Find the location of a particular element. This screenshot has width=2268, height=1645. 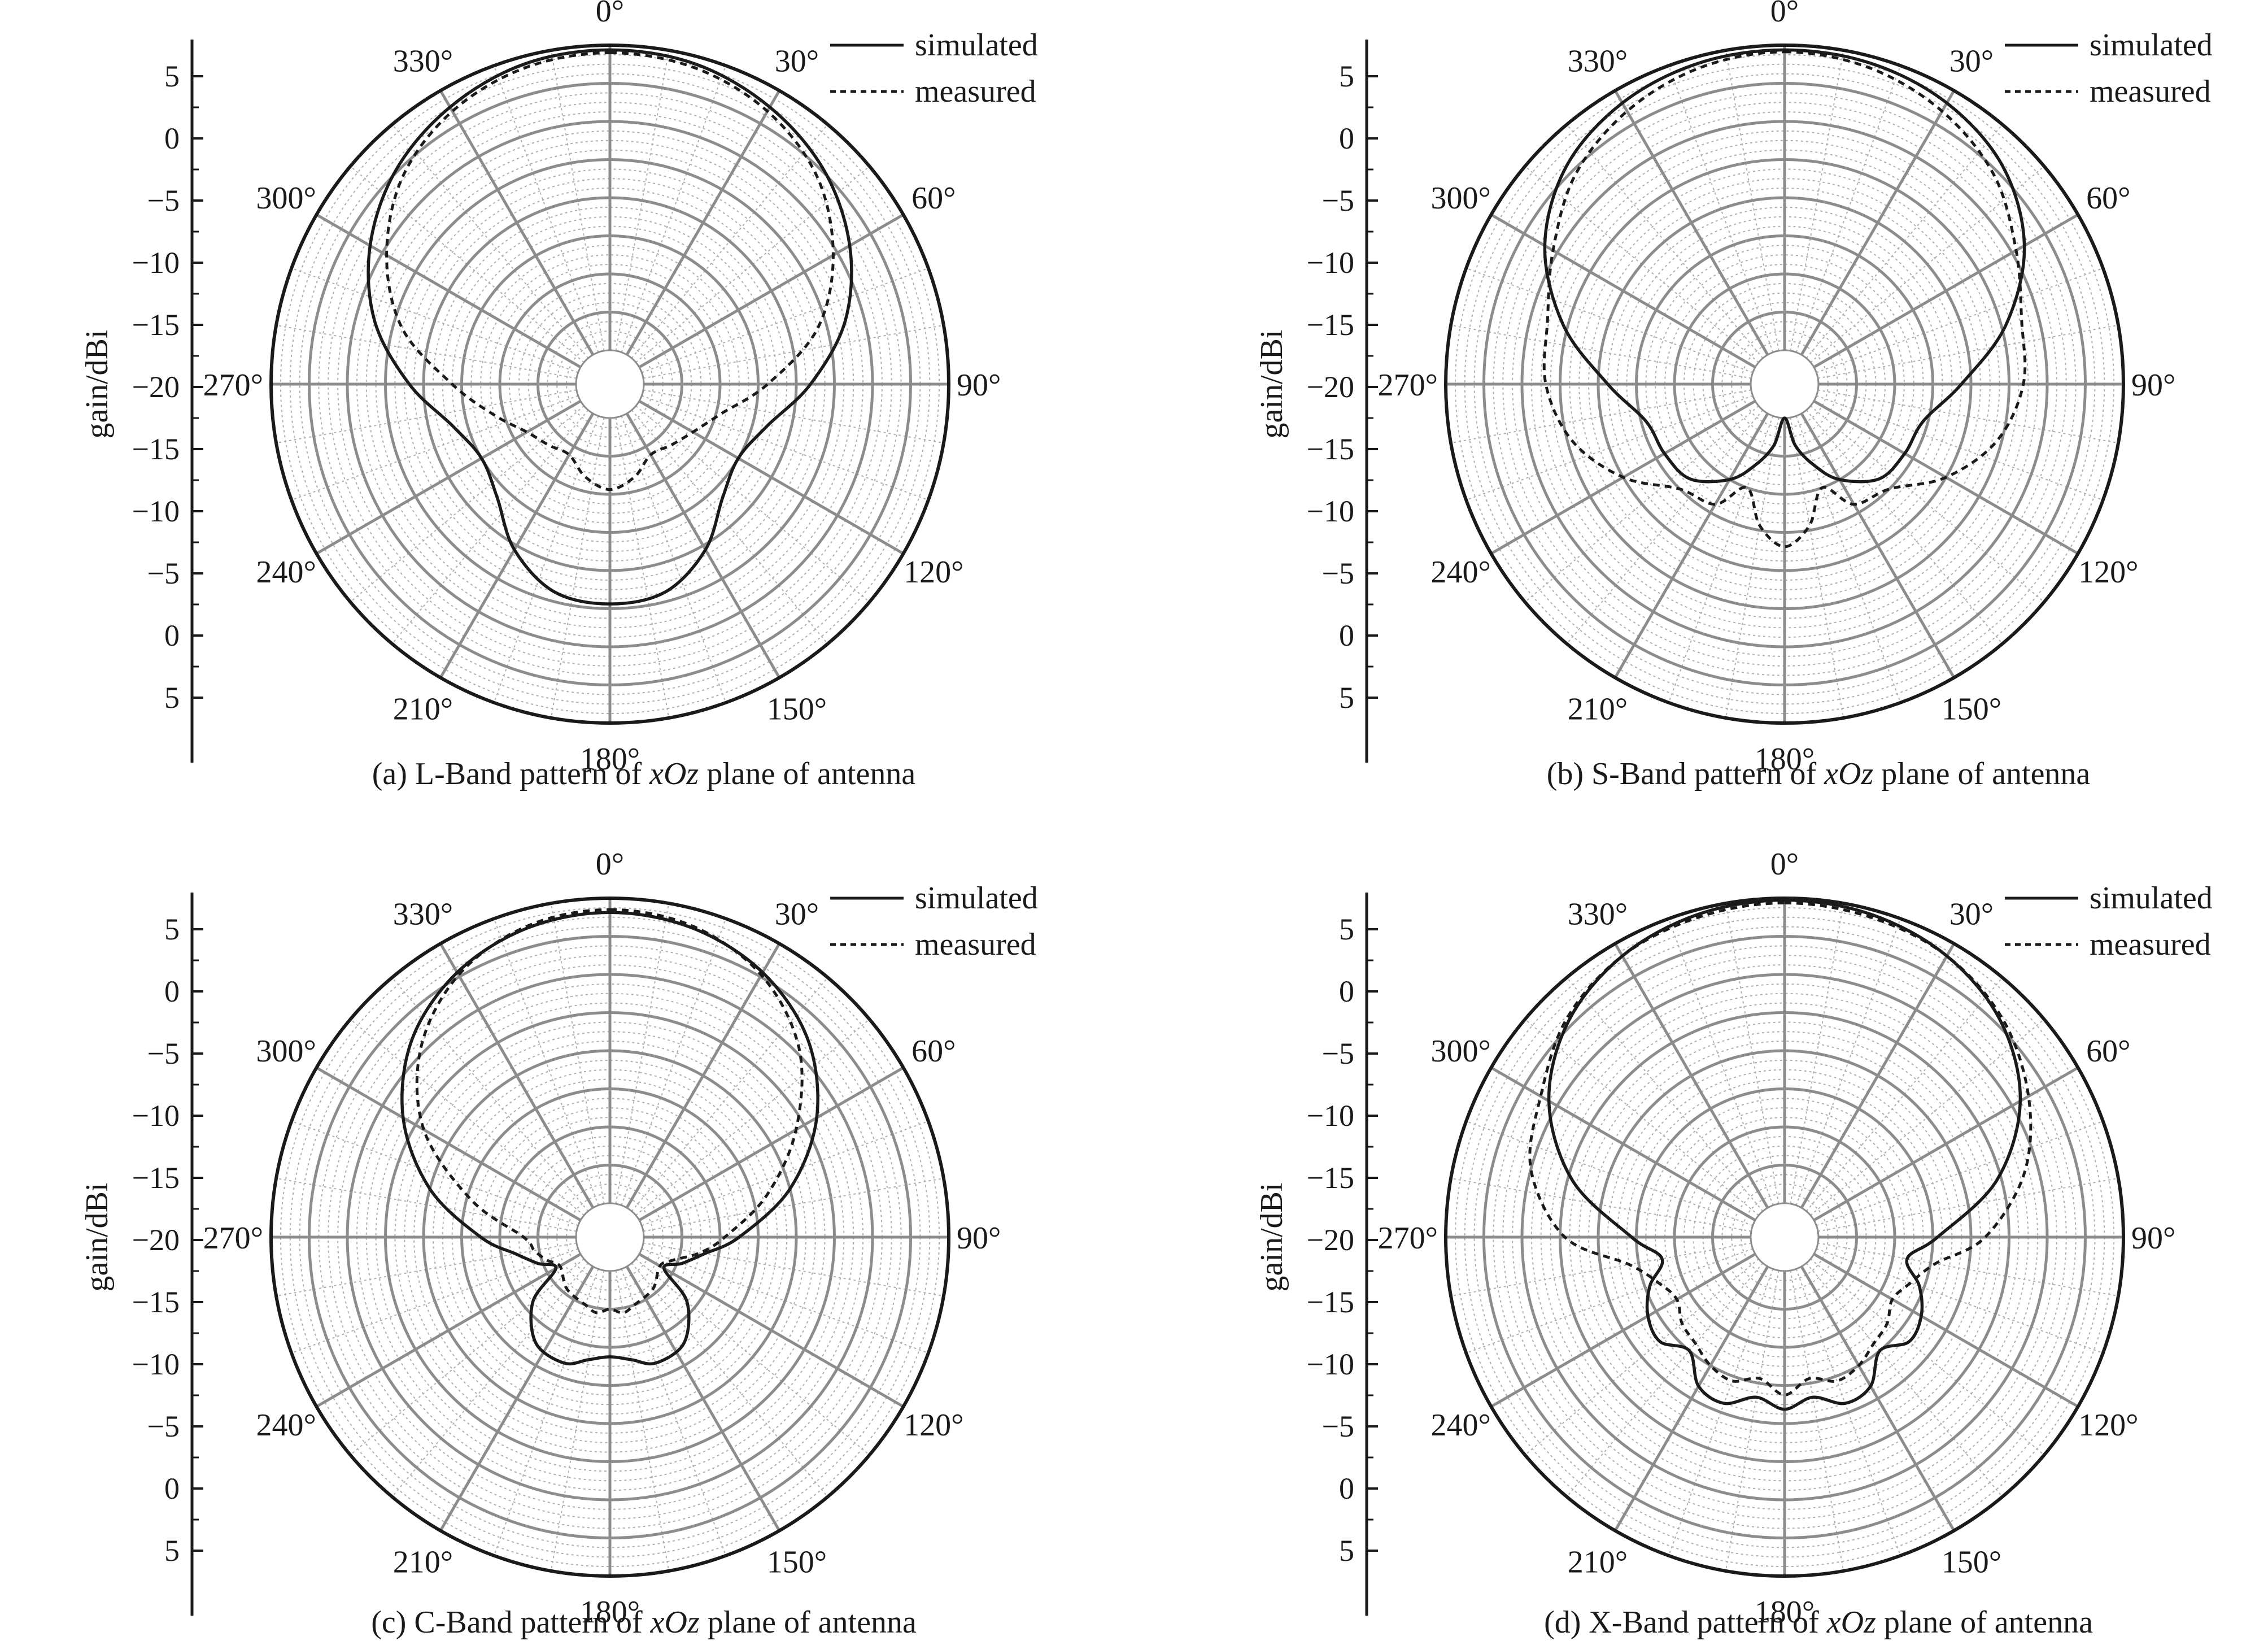

angle-label: 60° is located at coordinates (2108, 198).